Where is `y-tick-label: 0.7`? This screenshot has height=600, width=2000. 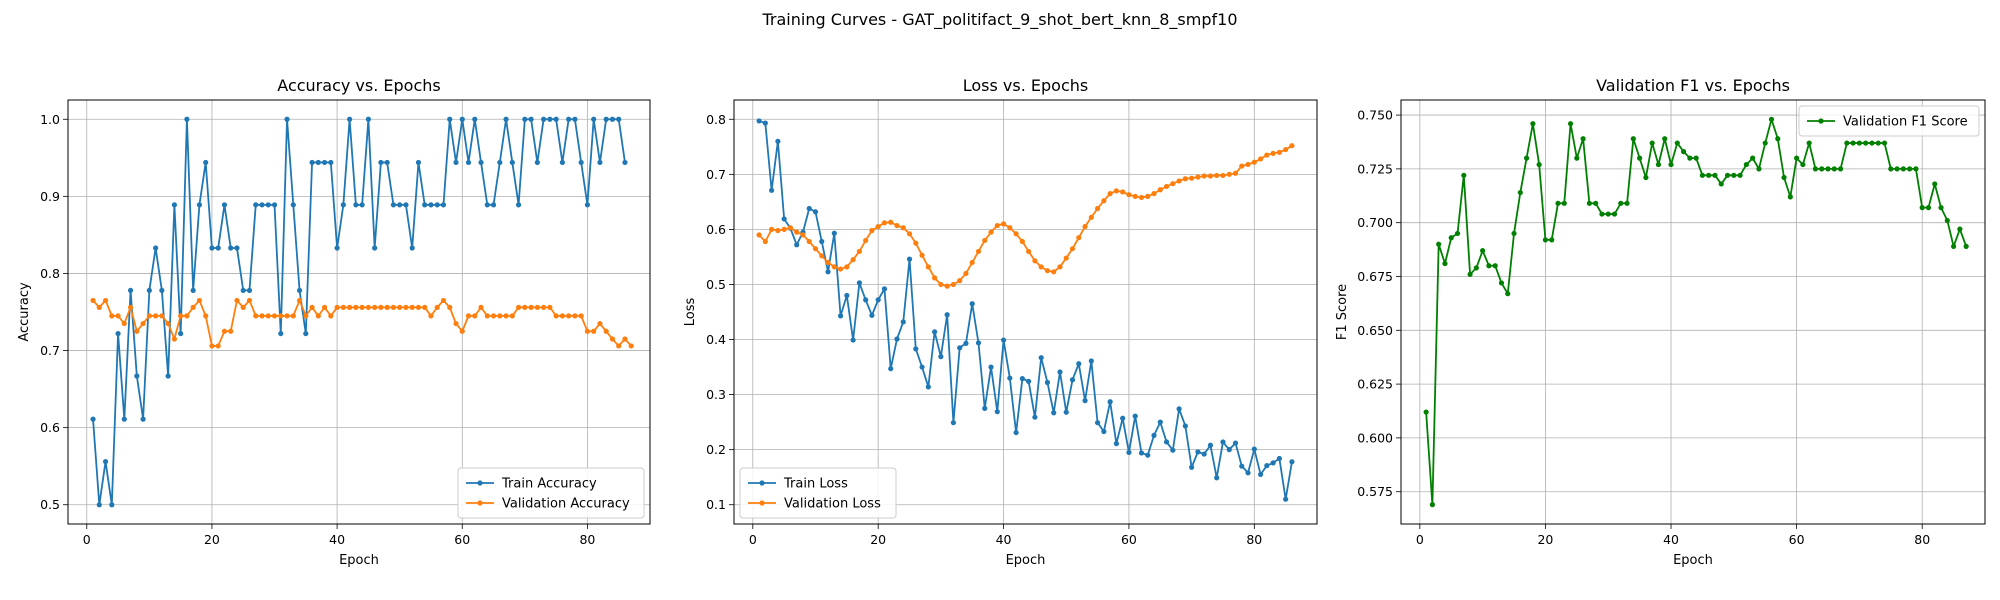
y-tick-label: 0.7 is located at coordinates (50, 350).